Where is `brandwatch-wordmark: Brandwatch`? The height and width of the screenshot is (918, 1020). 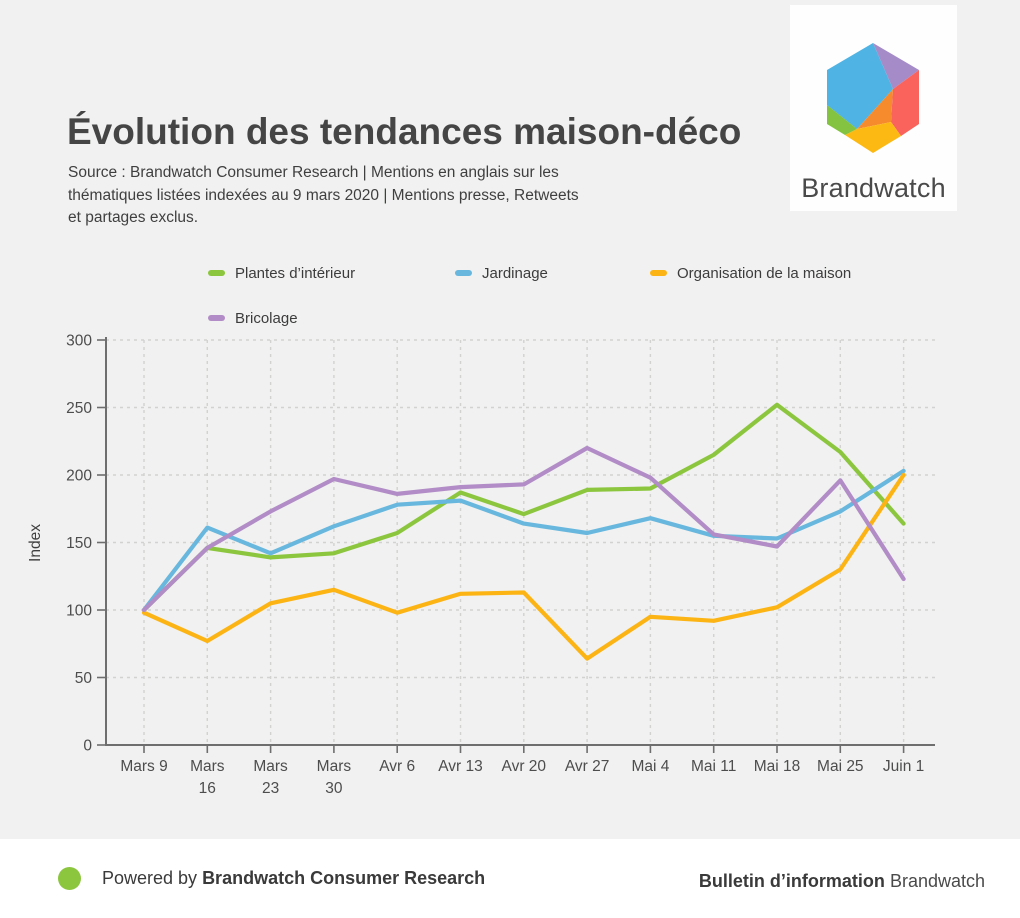
brandwatch-wordmark: Brandwatch is located at coordinates (873, 188).